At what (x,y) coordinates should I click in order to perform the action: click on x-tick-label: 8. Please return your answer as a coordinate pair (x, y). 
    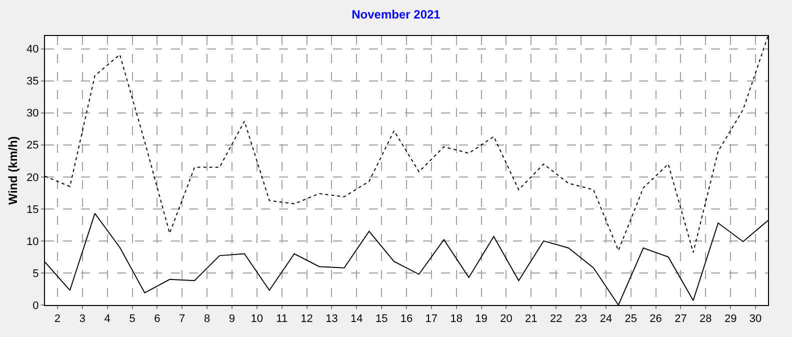
    Looking at the image, I should click on (207, 319).